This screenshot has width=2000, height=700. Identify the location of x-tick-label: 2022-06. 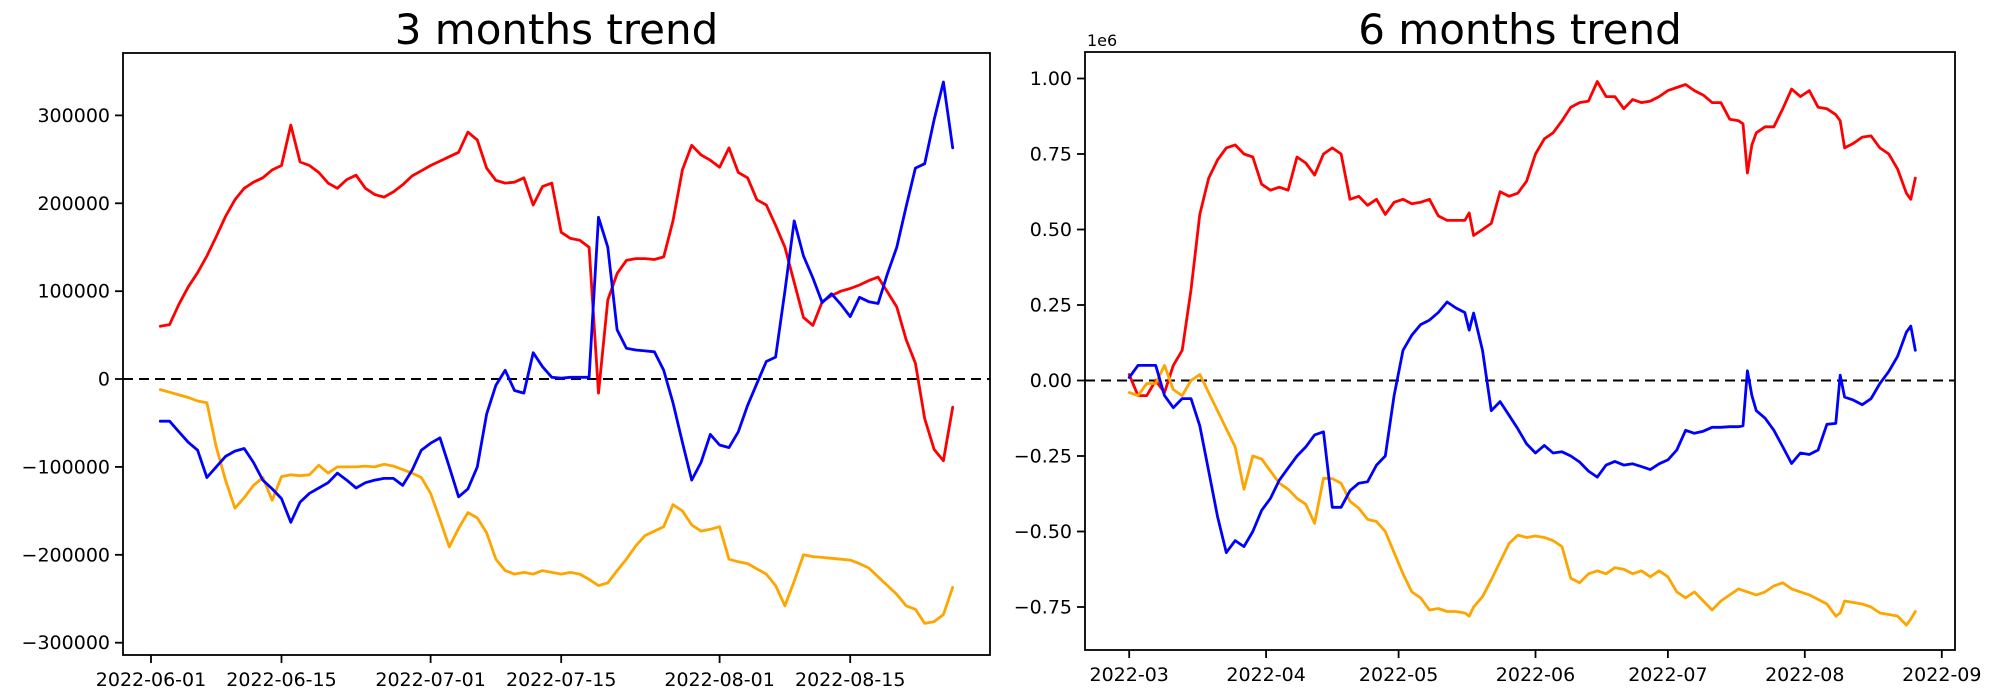
(1535, 675).